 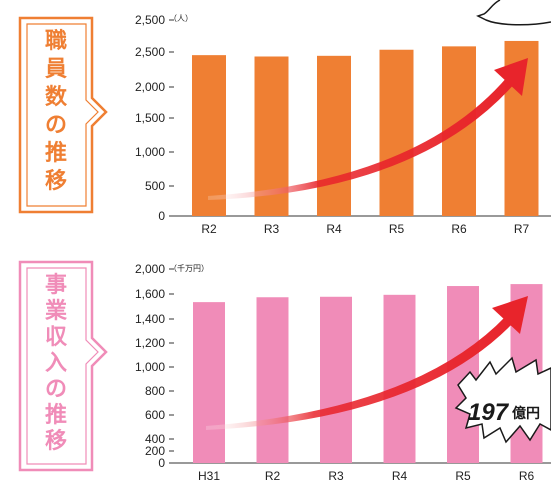 I want to click on title-char: 収, so click(x=56, y=336).